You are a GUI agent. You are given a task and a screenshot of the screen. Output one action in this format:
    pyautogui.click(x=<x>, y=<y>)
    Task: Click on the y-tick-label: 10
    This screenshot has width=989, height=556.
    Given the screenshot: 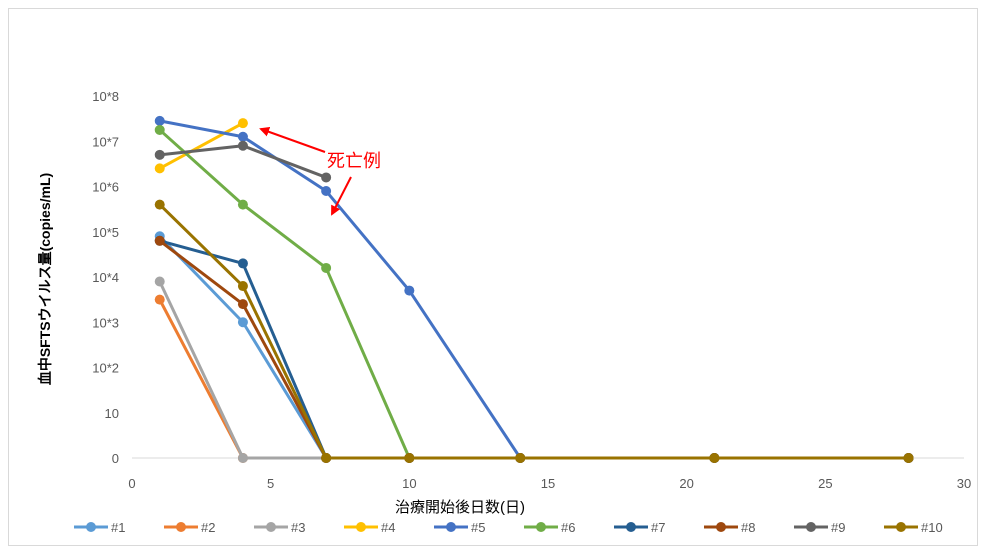 What is the action you would take?
    pyautogui.click(x=112, y=413)
    